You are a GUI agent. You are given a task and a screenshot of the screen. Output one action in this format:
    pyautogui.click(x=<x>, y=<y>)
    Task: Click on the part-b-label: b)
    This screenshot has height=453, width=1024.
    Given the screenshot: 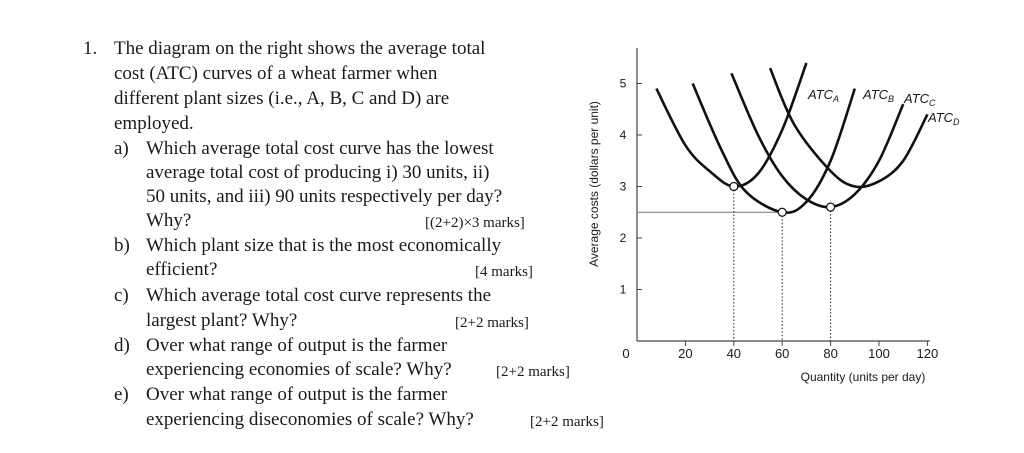 What is the action you would take?
    pyautogui.click(x=122, y=245)
    